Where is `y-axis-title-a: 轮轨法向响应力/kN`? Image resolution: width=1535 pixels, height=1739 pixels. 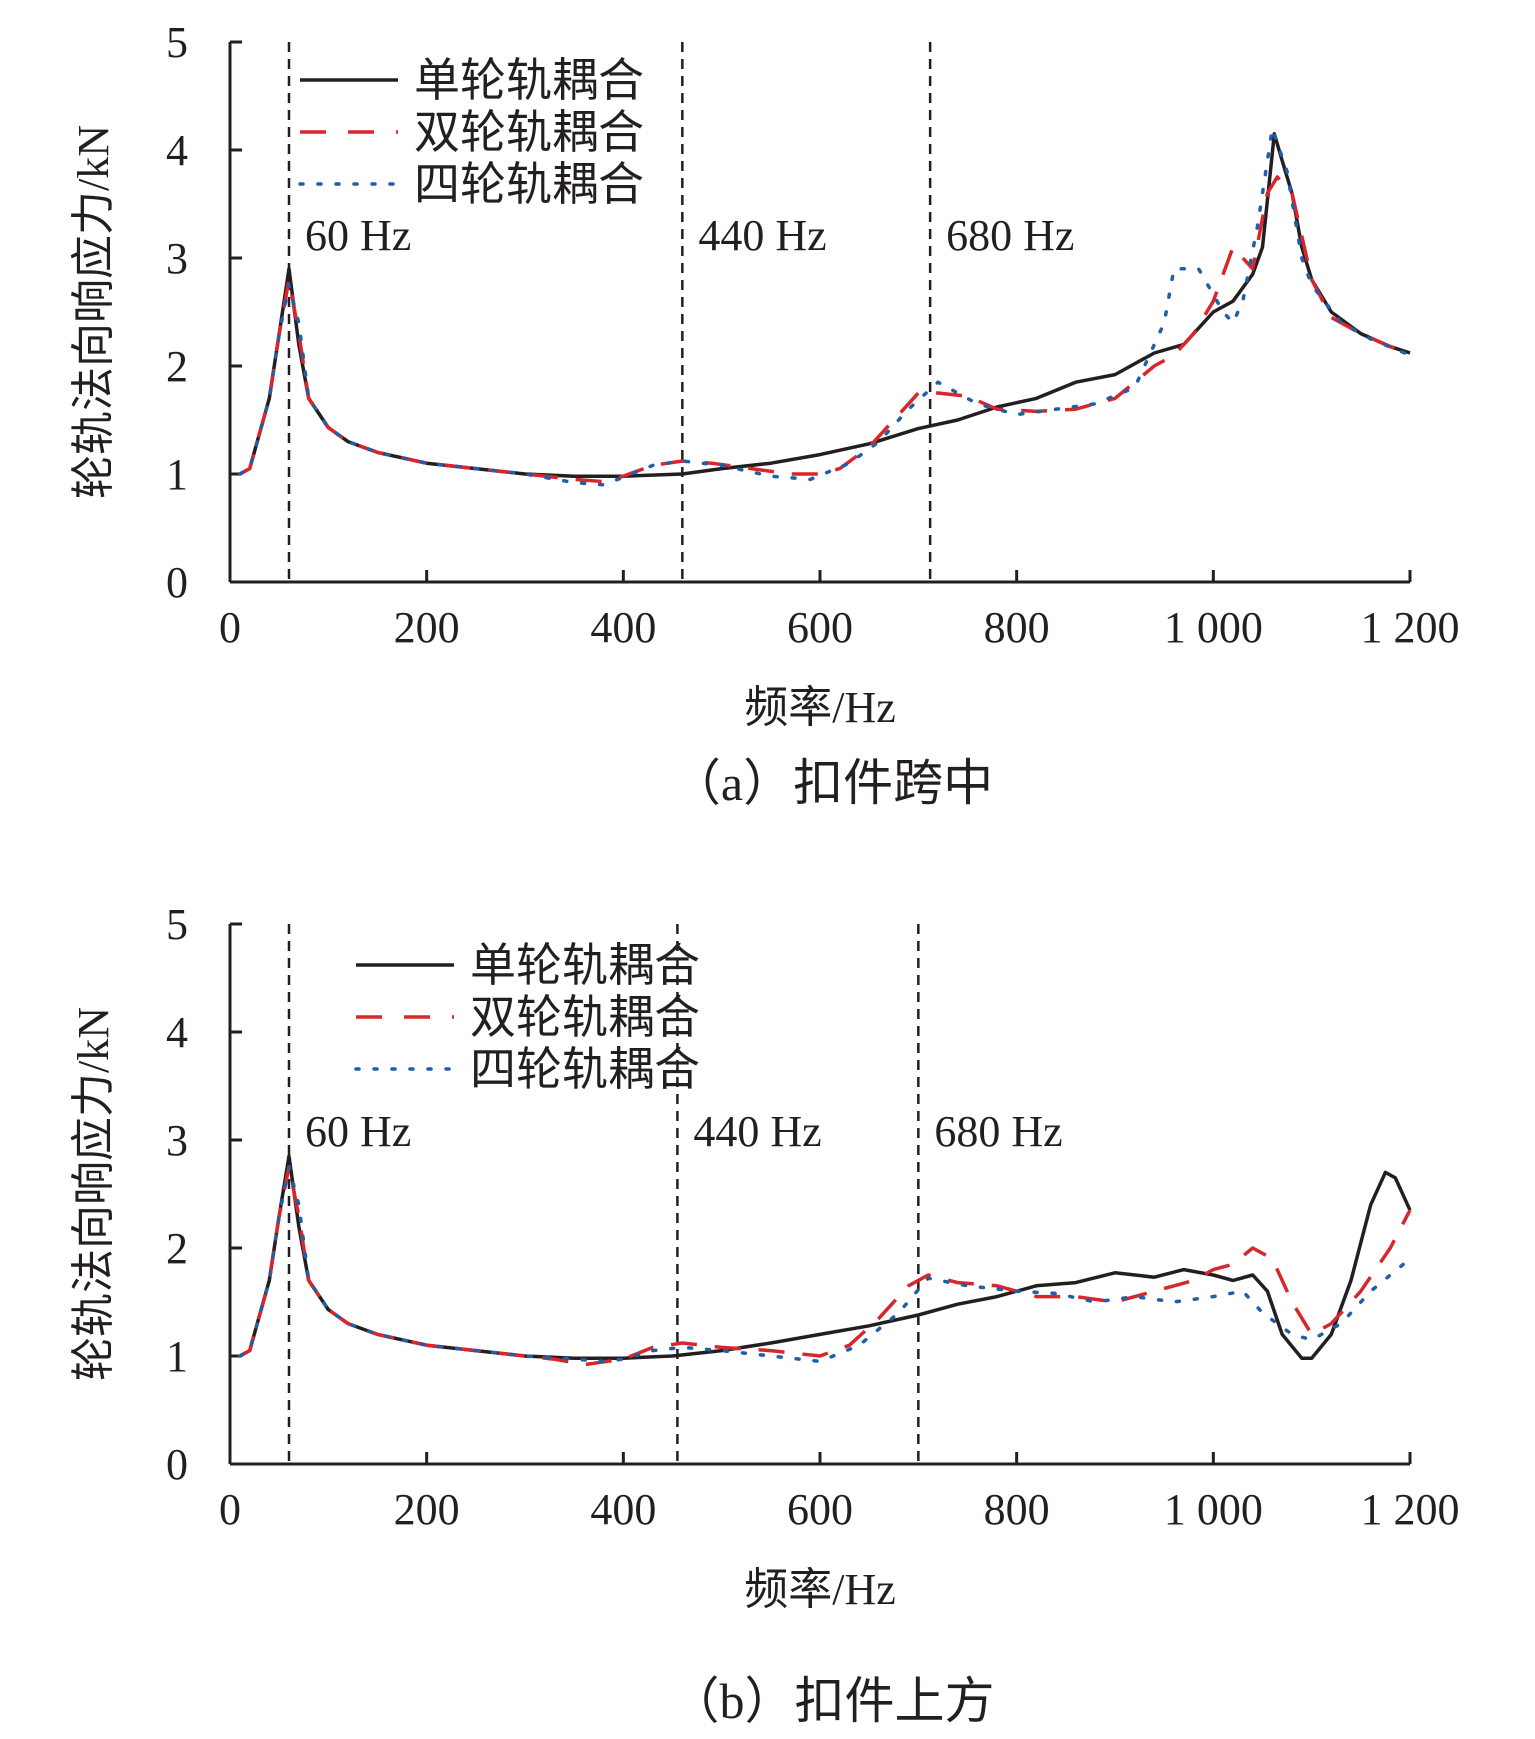
y-axis-title-a: 轮轨法向响应力/kN is located at coordinates (93, 312).